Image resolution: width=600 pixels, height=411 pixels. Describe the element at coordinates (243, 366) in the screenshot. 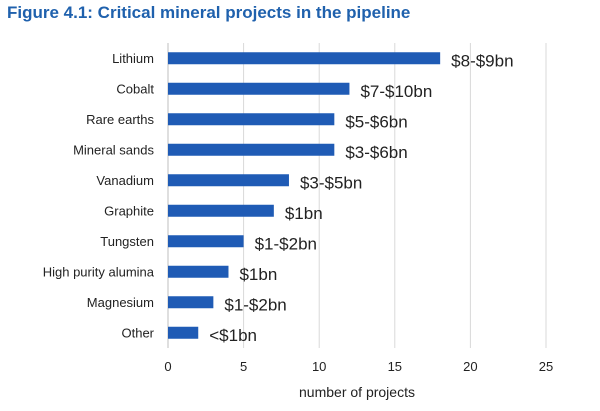

I see `x-tick-label: 5` at that location.